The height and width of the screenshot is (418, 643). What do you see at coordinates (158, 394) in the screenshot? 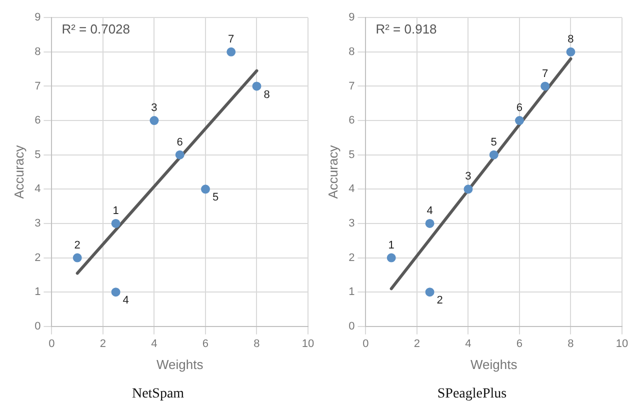
I see `text: NetSpam` at bounding box center [158, 394].